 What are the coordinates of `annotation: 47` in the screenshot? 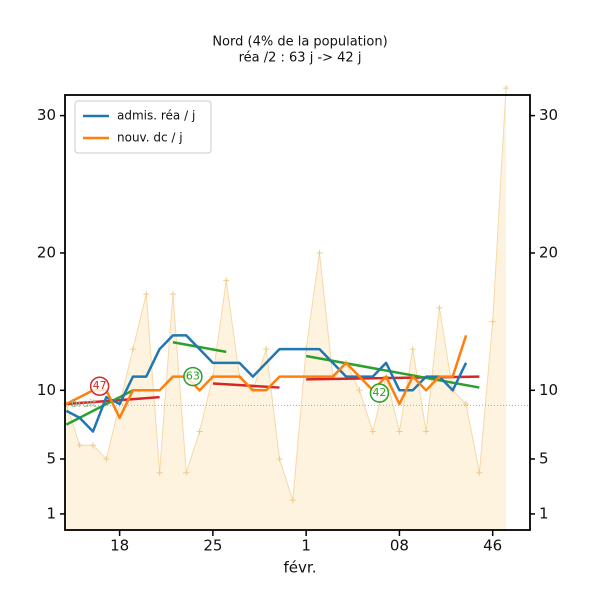 It's located at (99, 386).